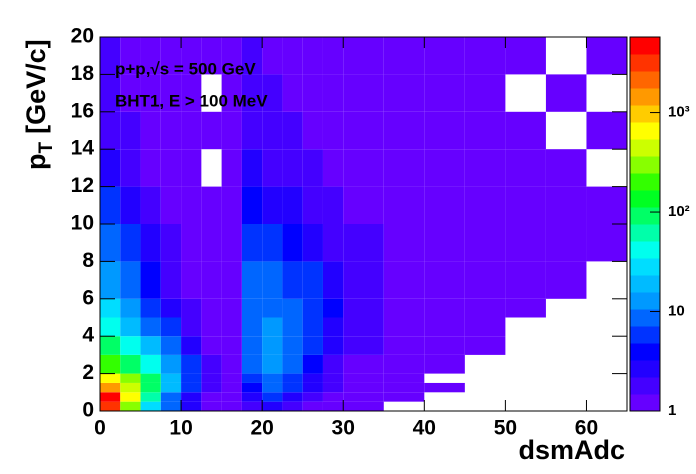  What do you see at coordinates (672, 410) in the screenshot?
I see `colorbar-tick-label: 1` at bounding box center [672, 410].